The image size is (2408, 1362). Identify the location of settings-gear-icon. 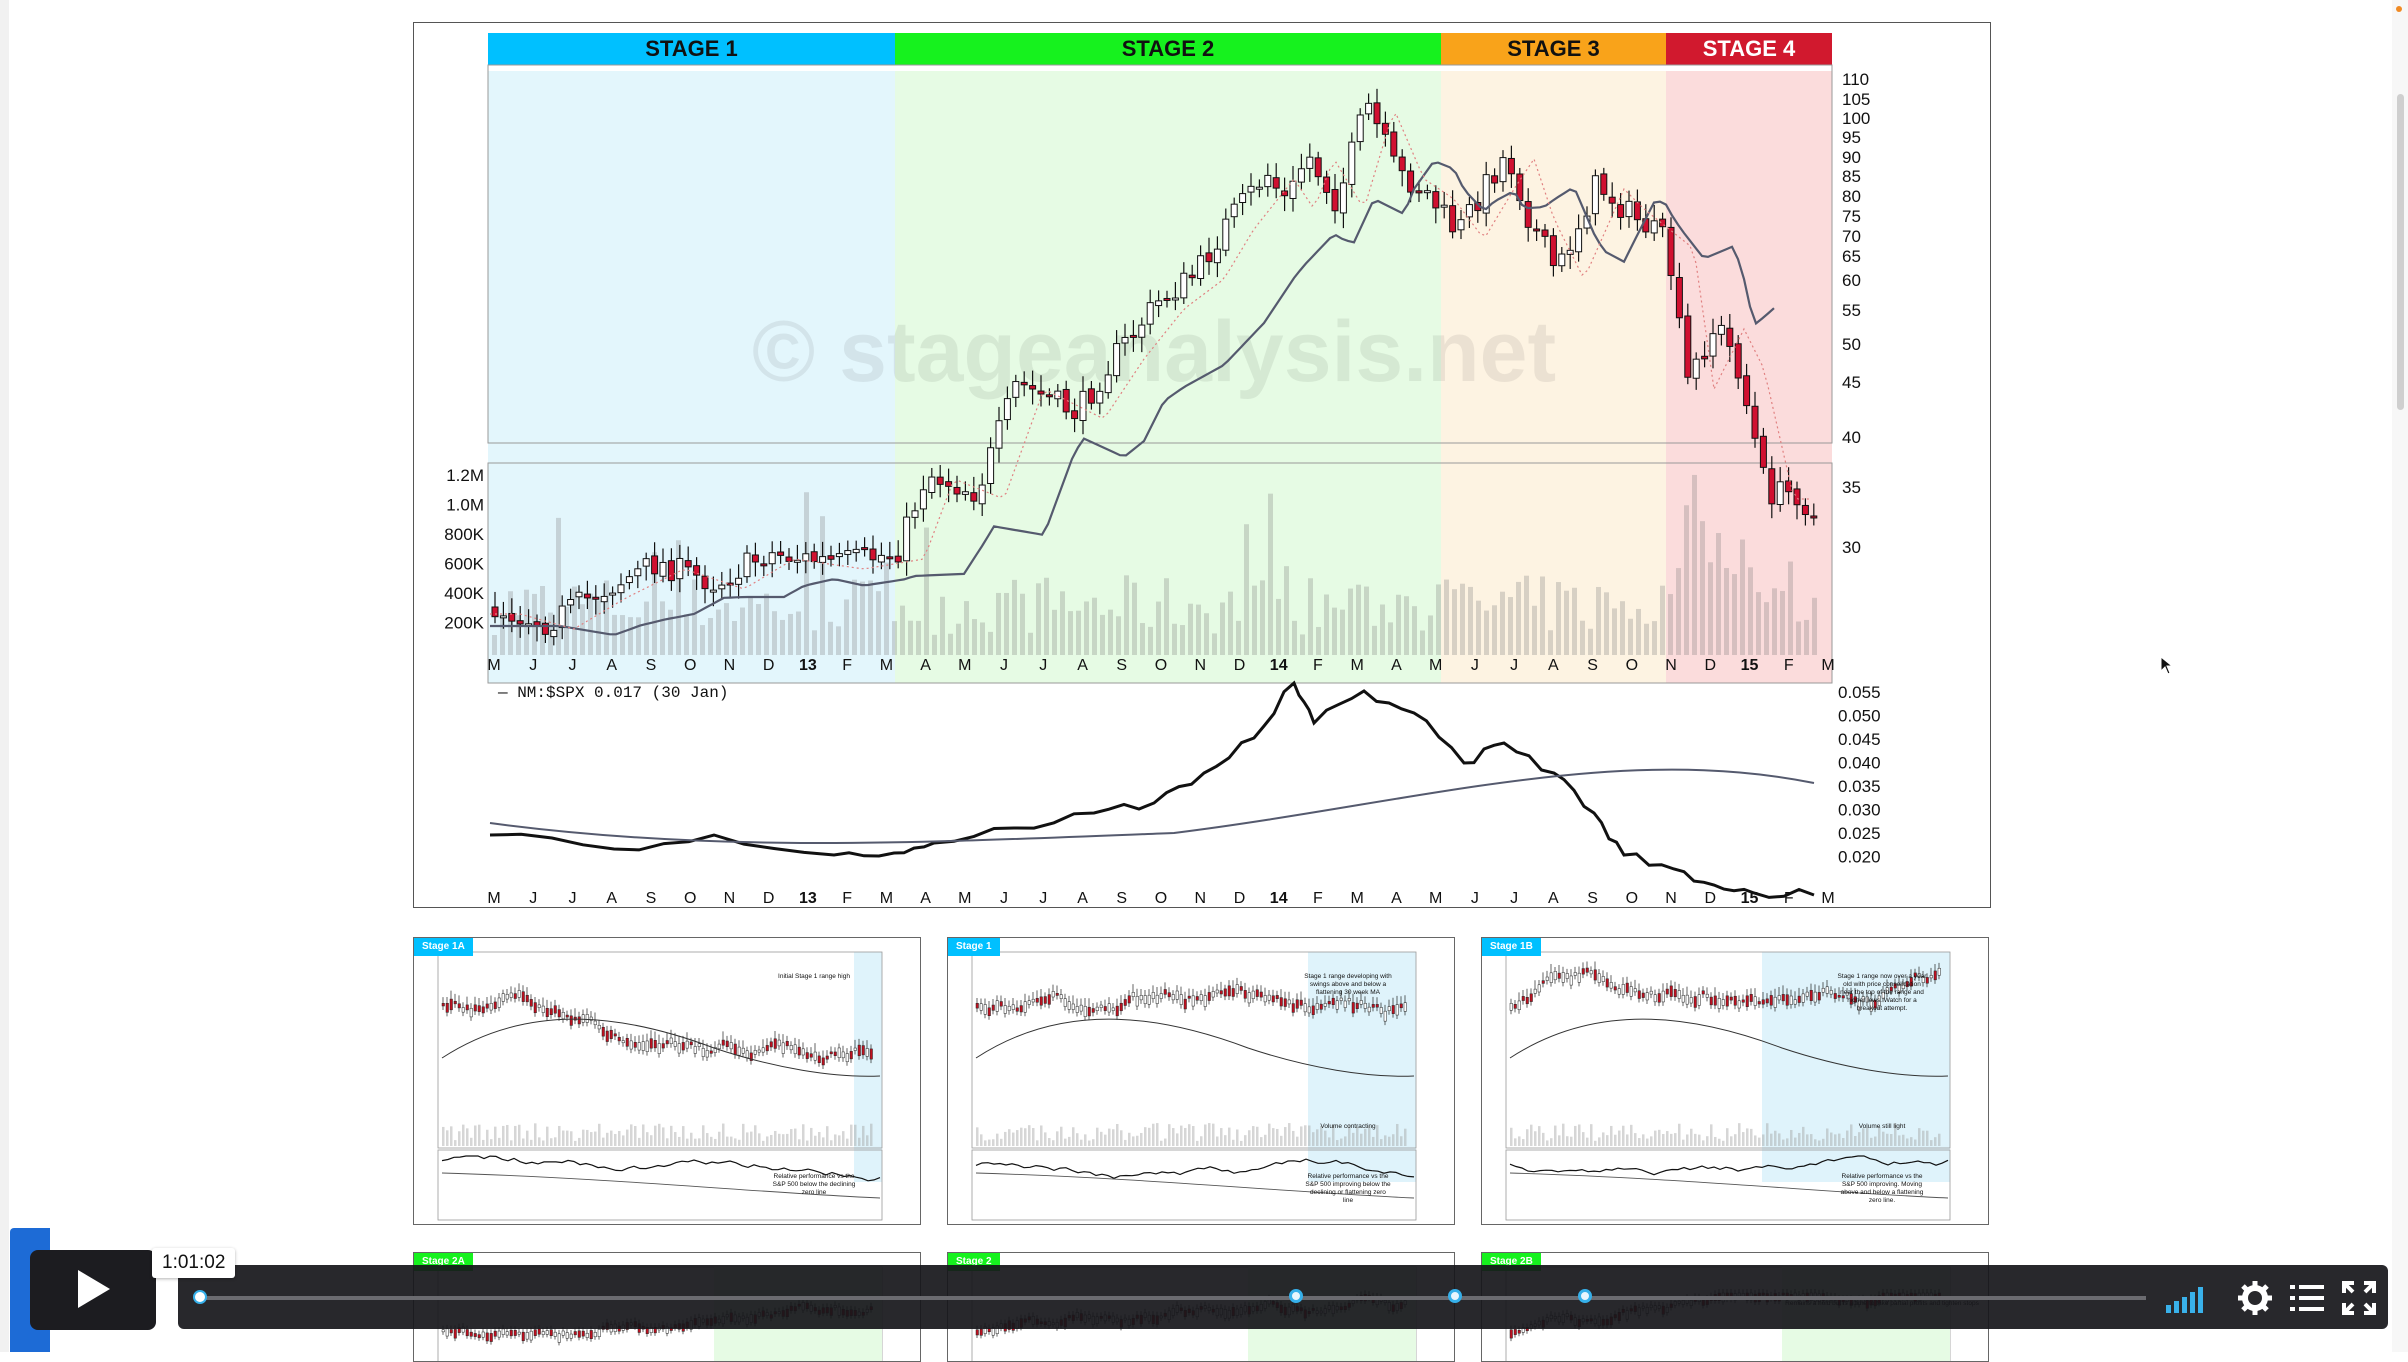
(2256, 1298).